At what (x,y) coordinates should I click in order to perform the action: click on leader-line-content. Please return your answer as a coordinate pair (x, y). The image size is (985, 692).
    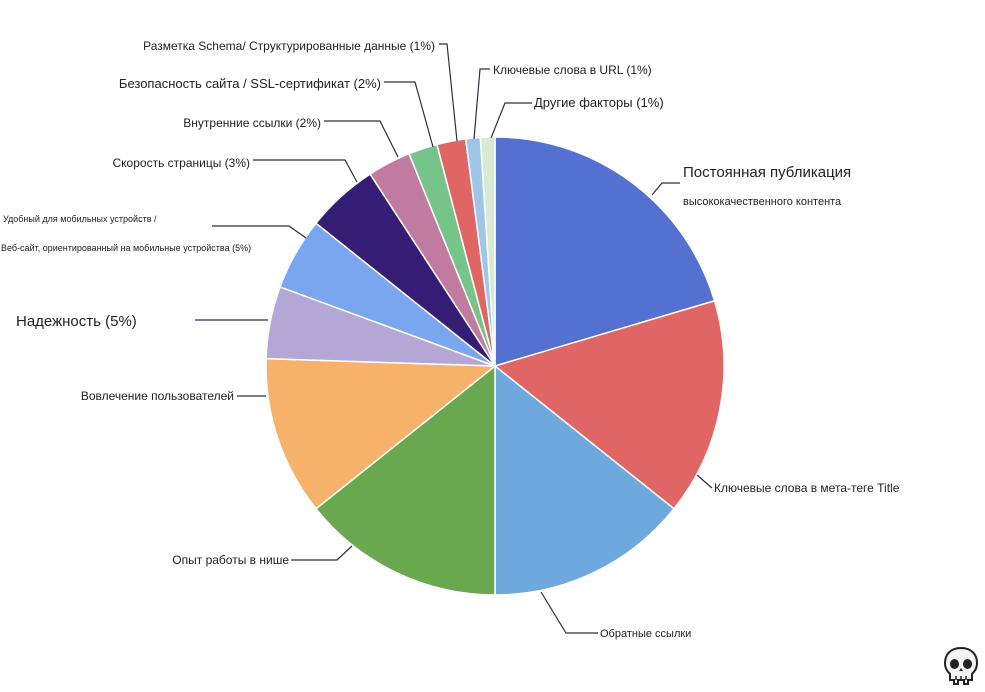
    Looking at the image, I should click on (665, 189).